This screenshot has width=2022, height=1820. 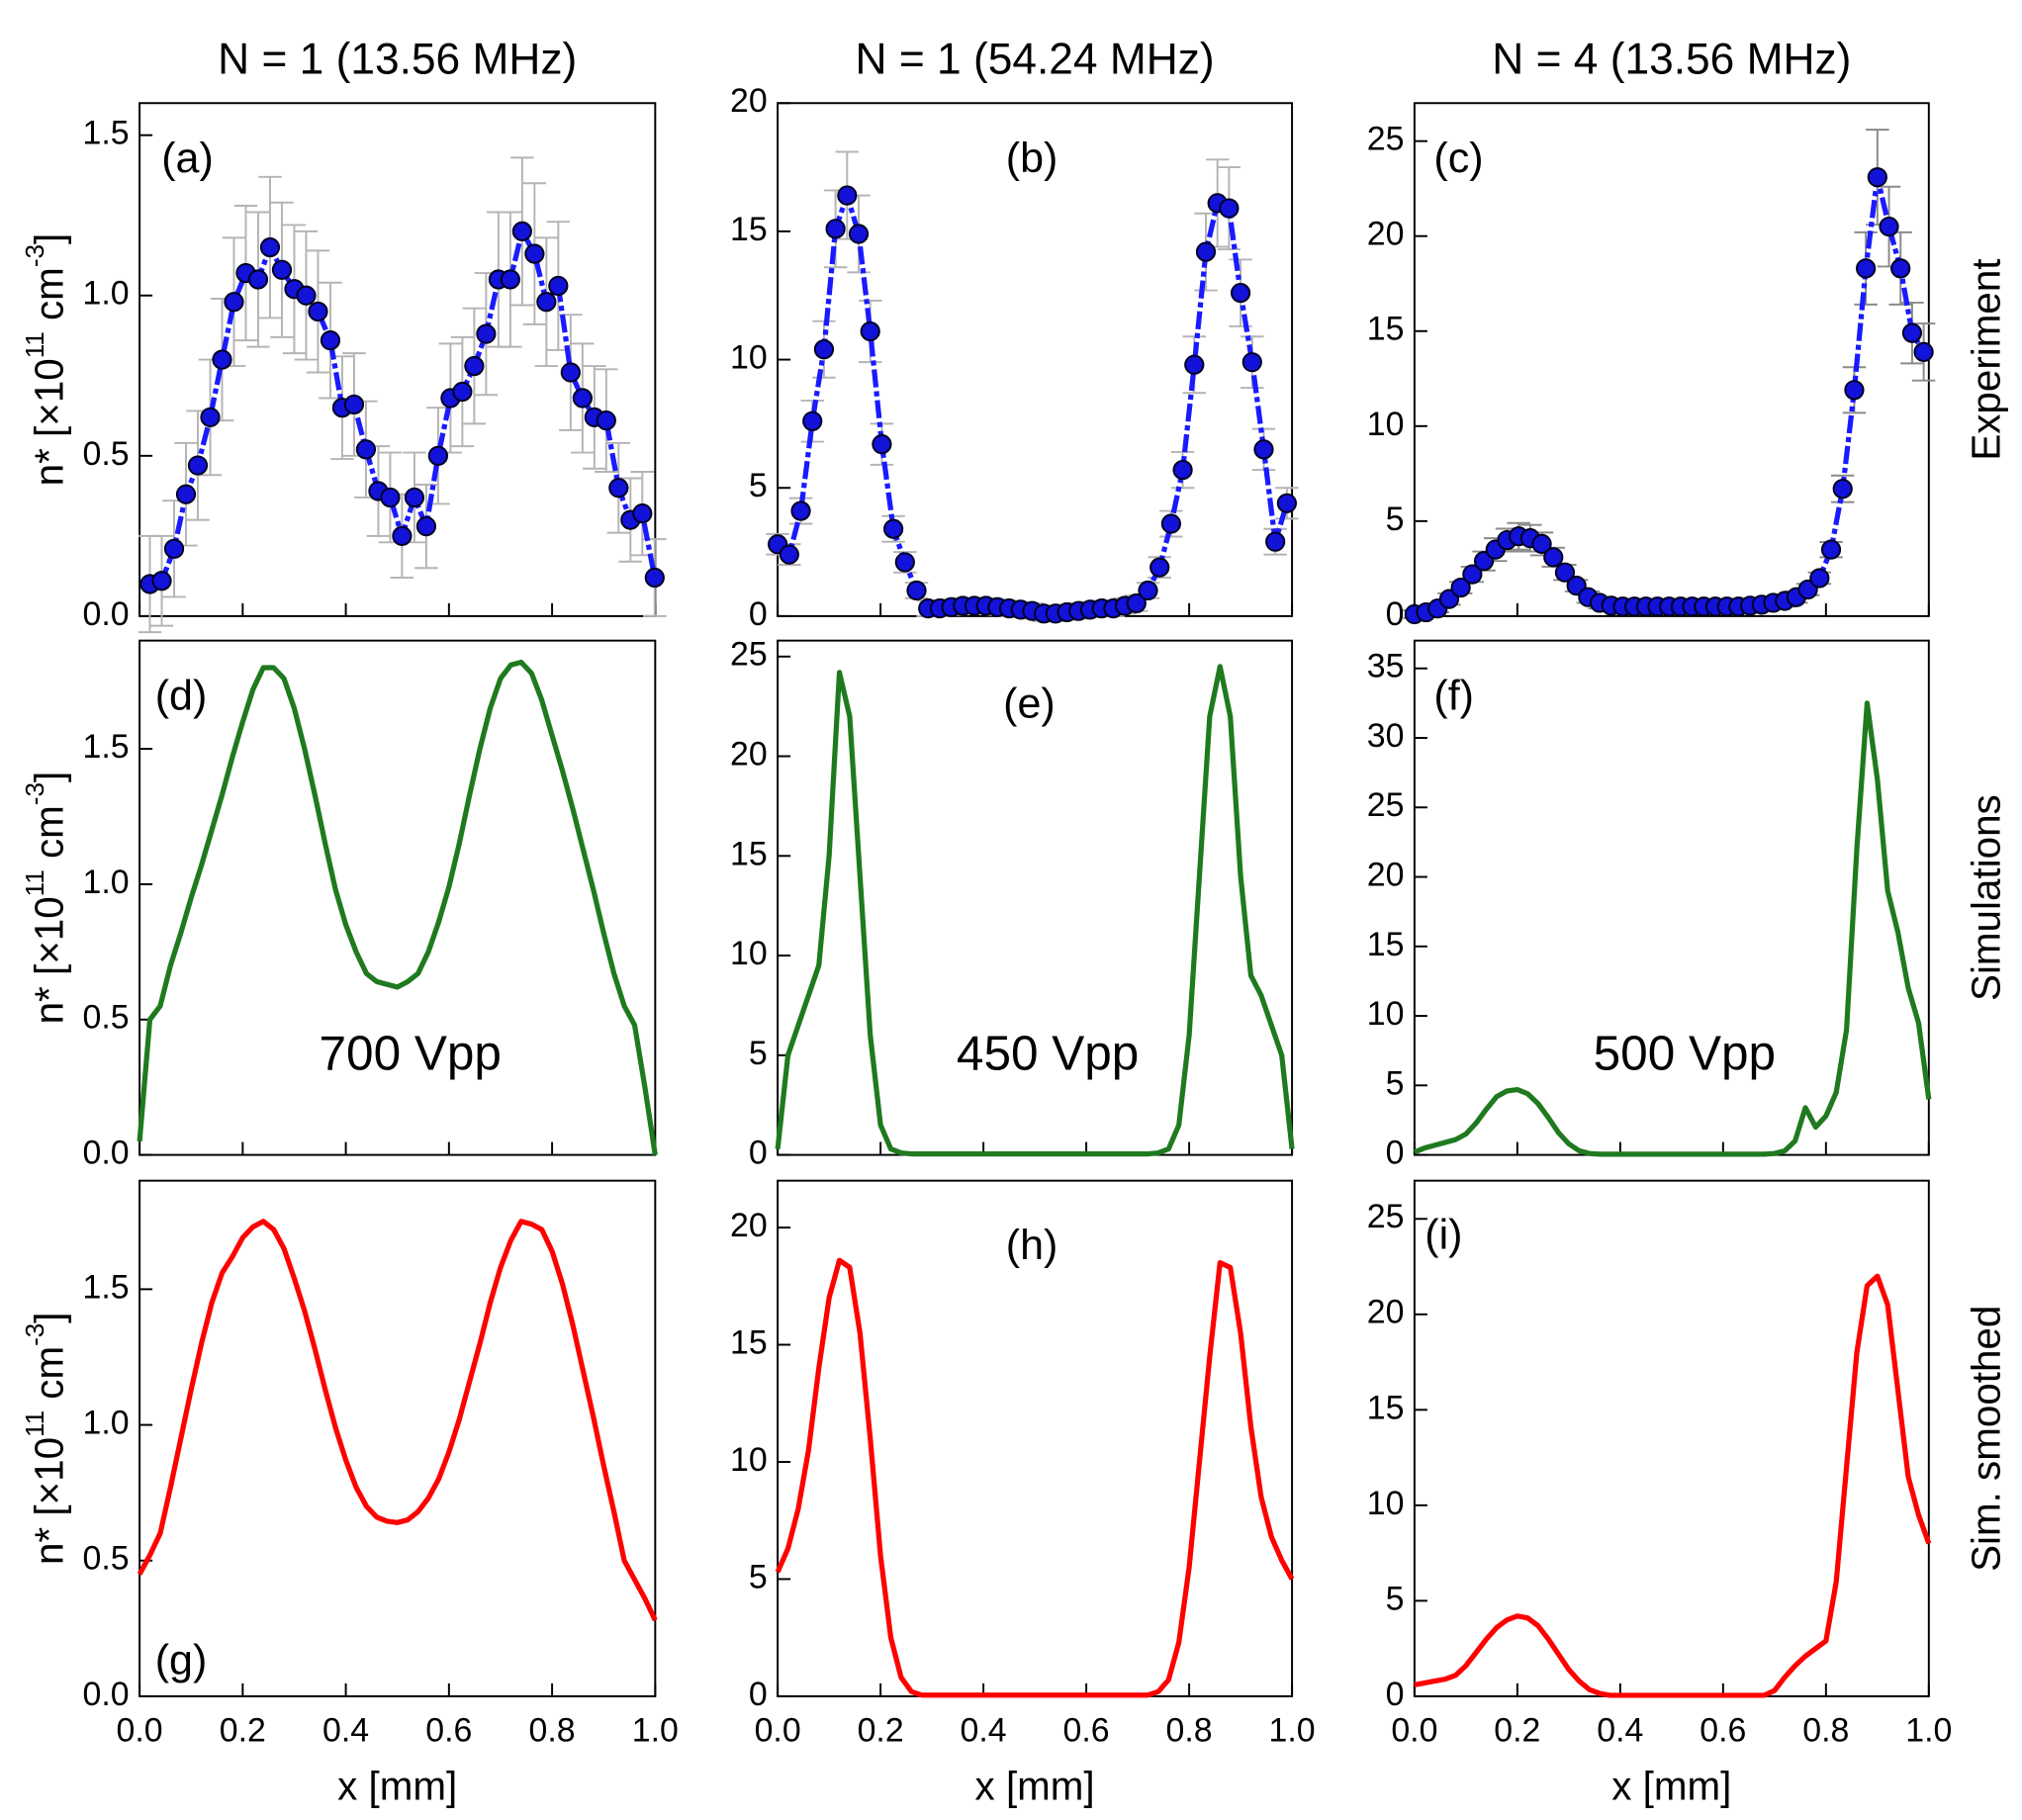 I want to click on panel-label: (i), so click(x=1443, y=1234).